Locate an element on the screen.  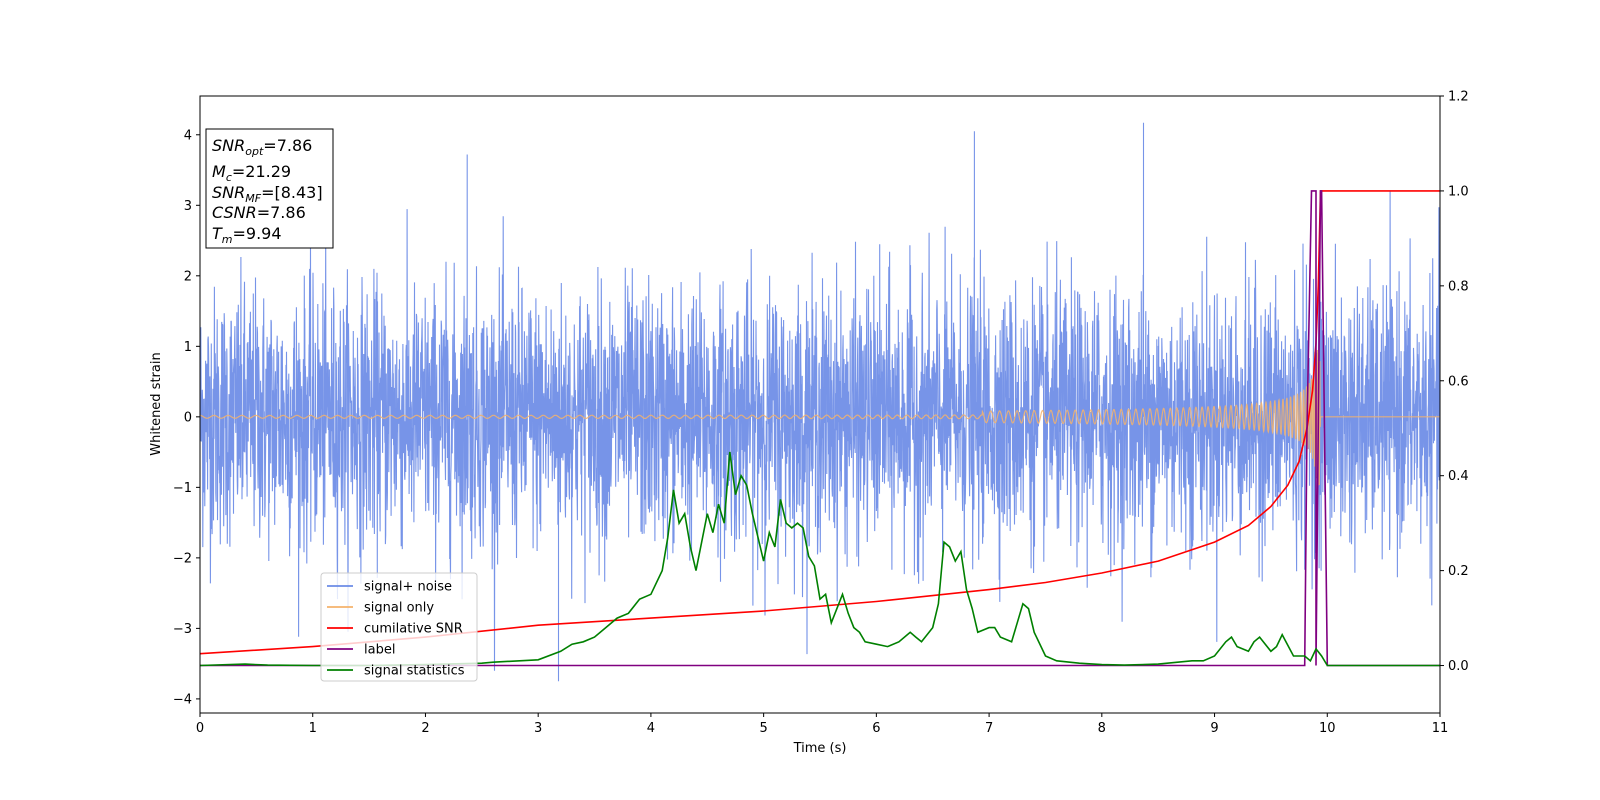
info-mc: Mc=21.29 is located at coordinates (251, 173).